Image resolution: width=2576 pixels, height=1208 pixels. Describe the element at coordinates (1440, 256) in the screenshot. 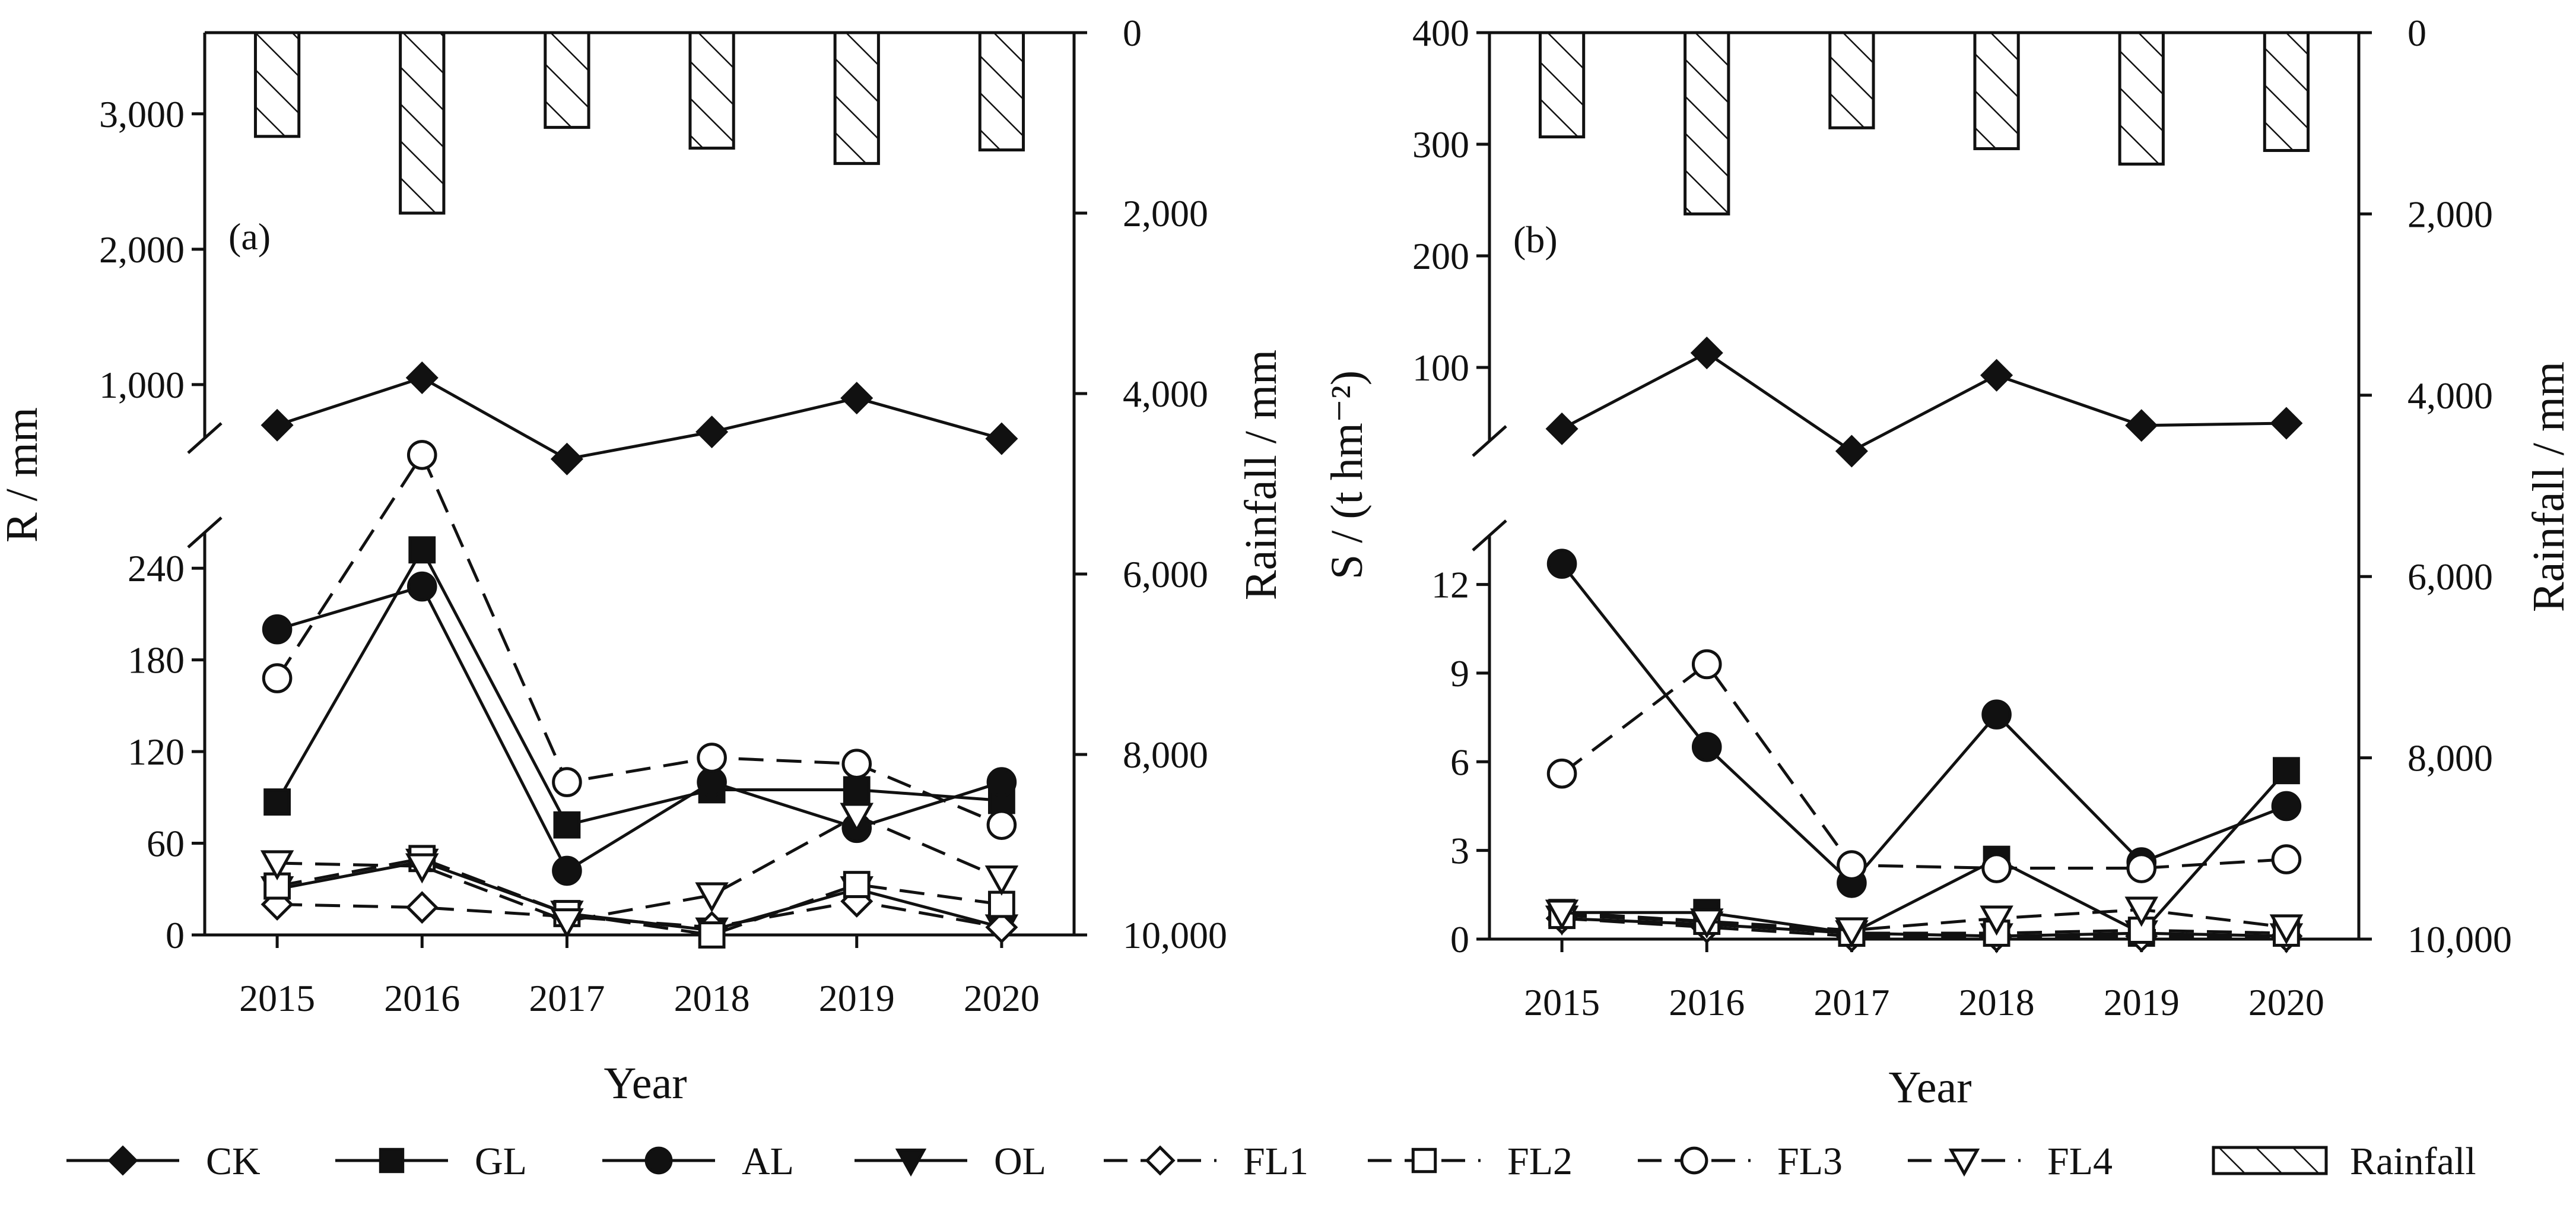

I see `panel-b-ytick-label-upper: 200` at that location.